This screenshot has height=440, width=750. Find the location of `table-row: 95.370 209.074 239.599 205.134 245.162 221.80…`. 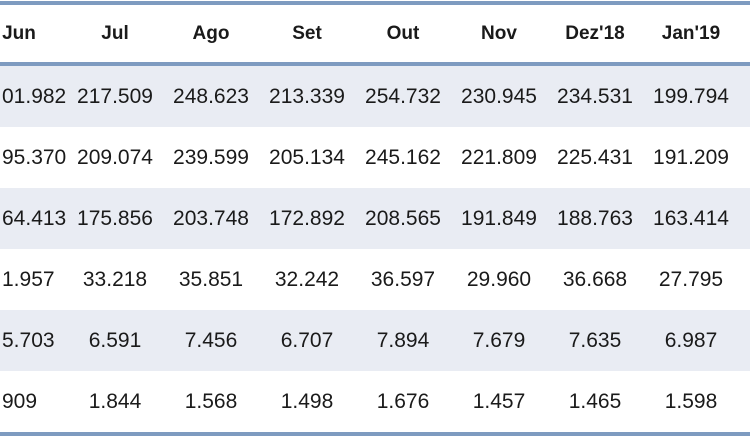

table-row: 95.370 209.074 239.599 205.134 245.162 221.80… is located at coordinates (375, 157).